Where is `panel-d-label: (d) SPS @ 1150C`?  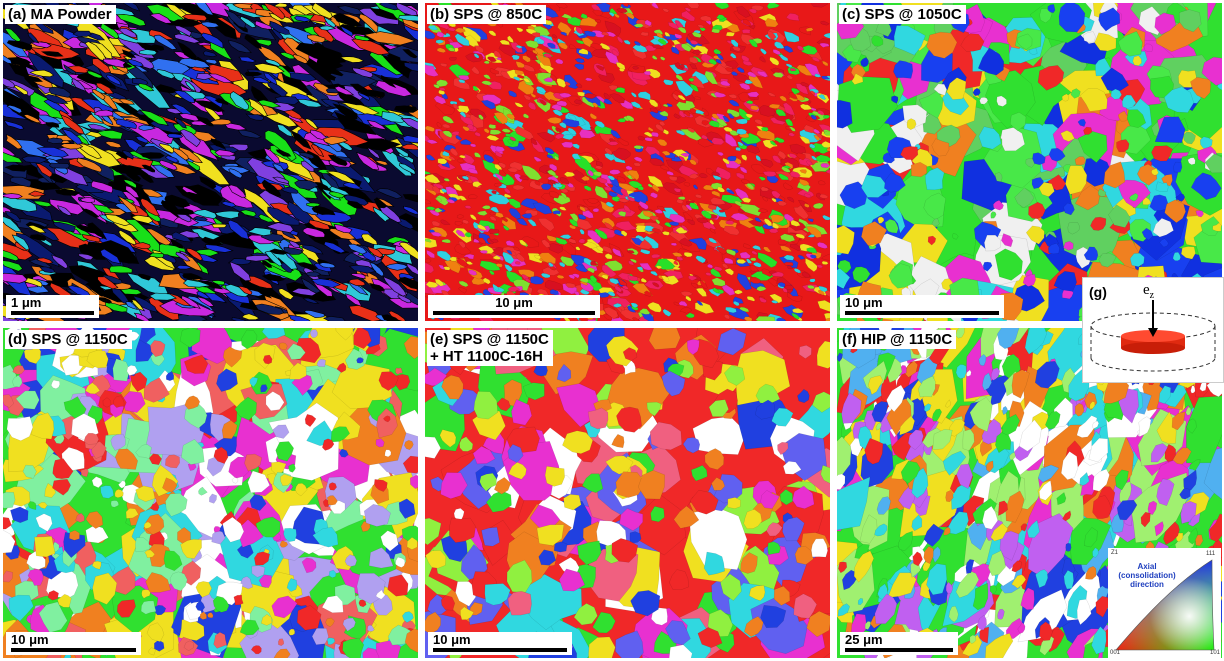
panel-d-label: (d) SPS @ 1150C is located at coordinates (68, 339).